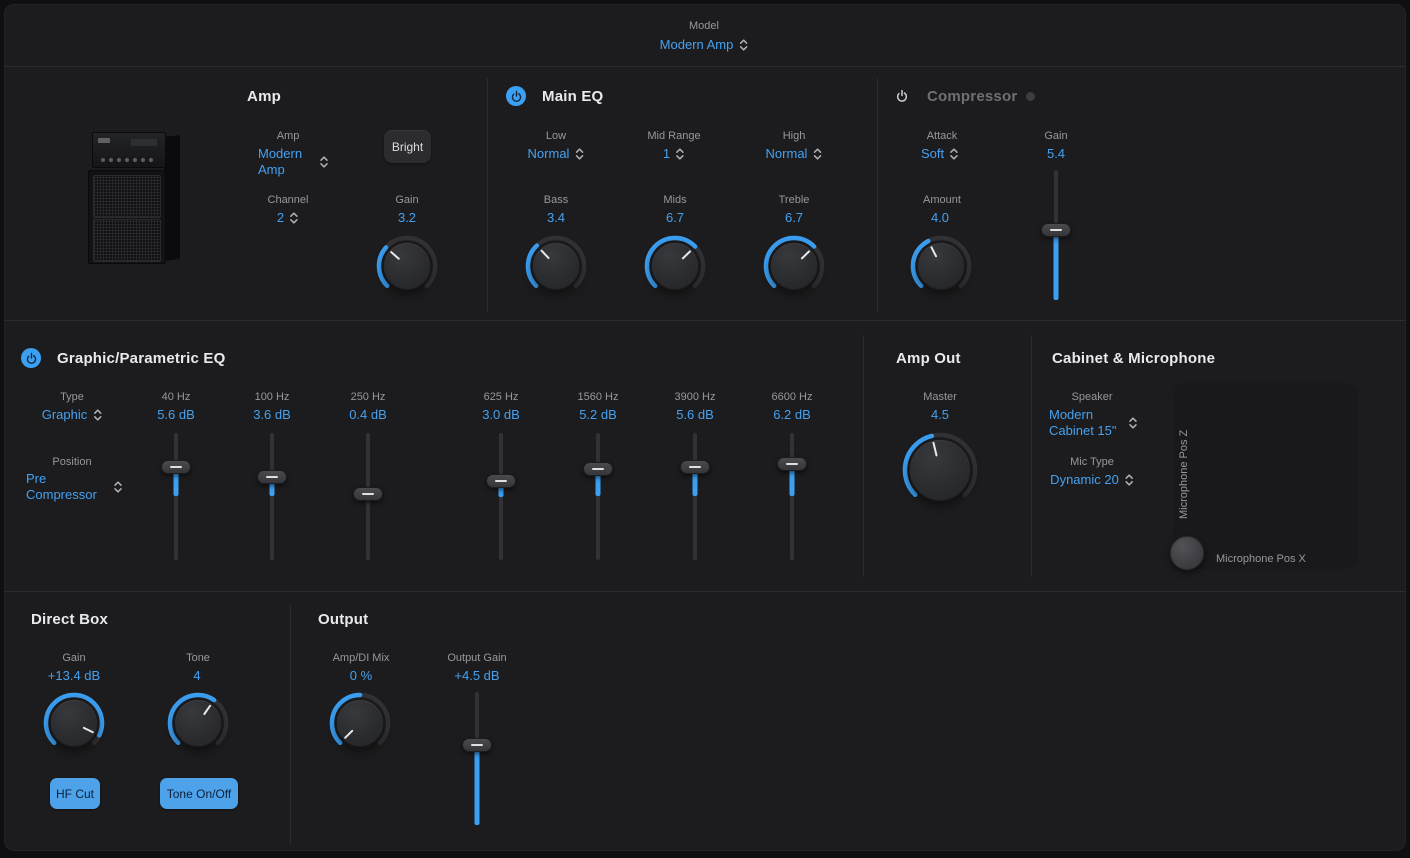 This screenshot has height=858, width=1410. What do you see at coordinates (360, 723) in the screenshot?
I see `amp-di-mix-knob` at bounding box center [360, 723].